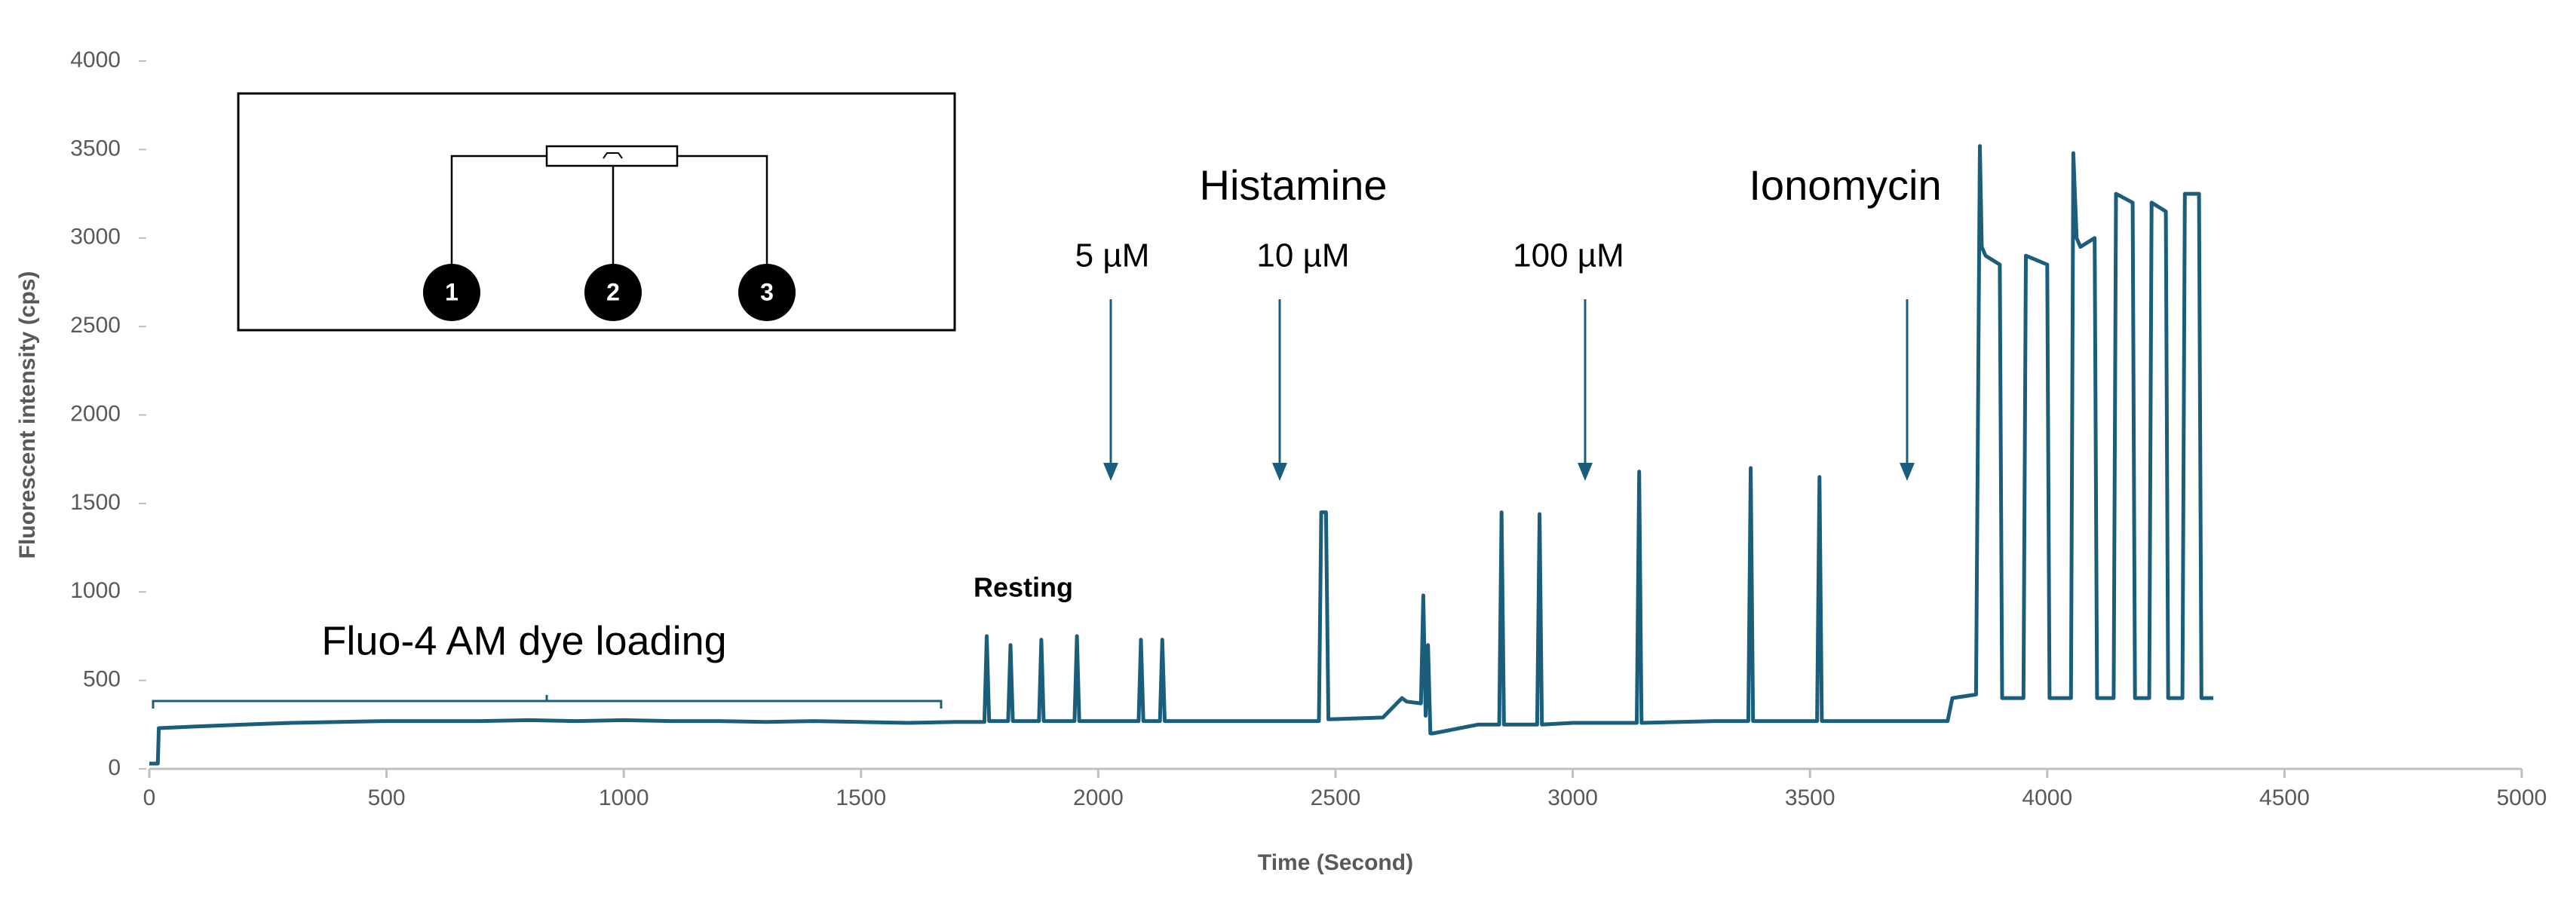 The image size is (2576, 897). I want to click on x-tick-label: 4500, so click(2284, 797).